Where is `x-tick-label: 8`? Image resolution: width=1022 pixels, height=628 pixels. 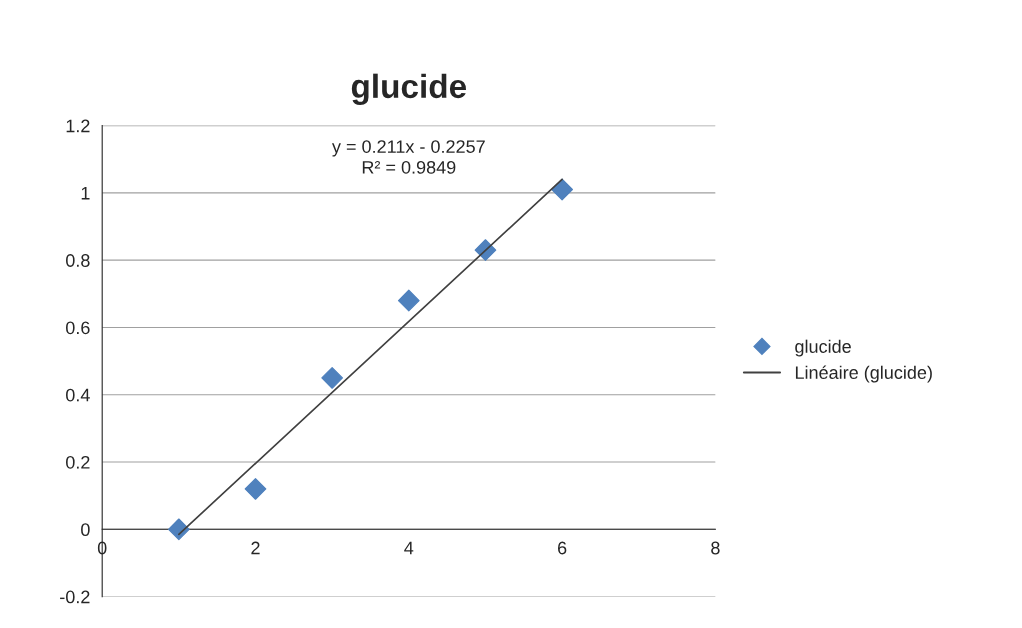
x-tick-label: 8 is located at coordinates (715, 548).